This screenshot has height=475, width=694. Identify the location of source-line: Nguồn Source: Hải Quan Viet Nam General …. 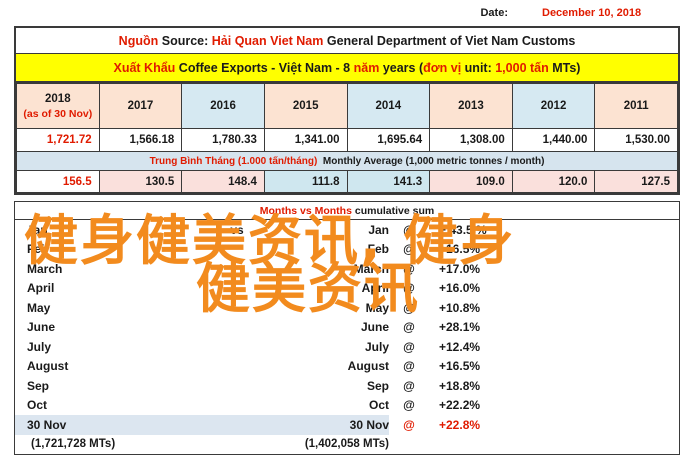
(347, 41).